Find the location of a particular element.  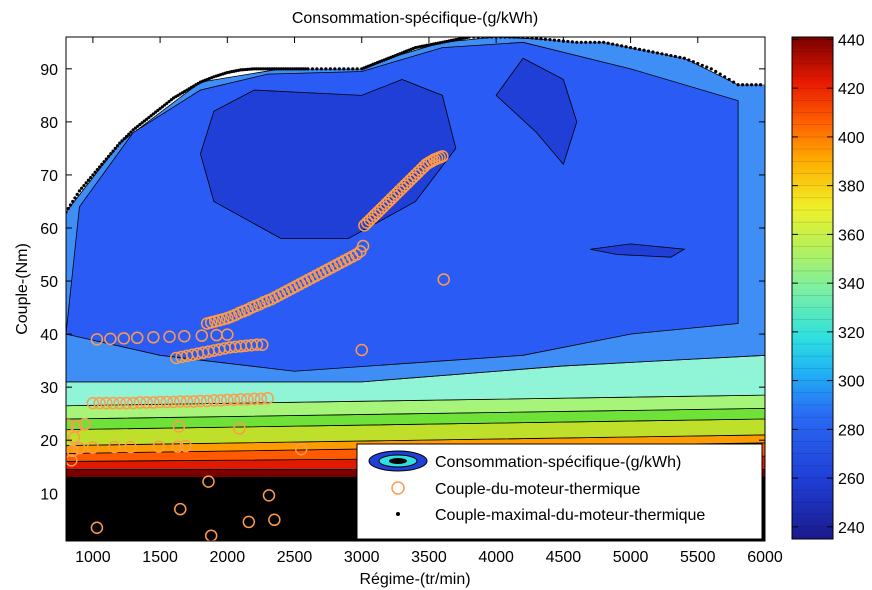

x-tick-label: 4500 is located at coordinates (564, 557).